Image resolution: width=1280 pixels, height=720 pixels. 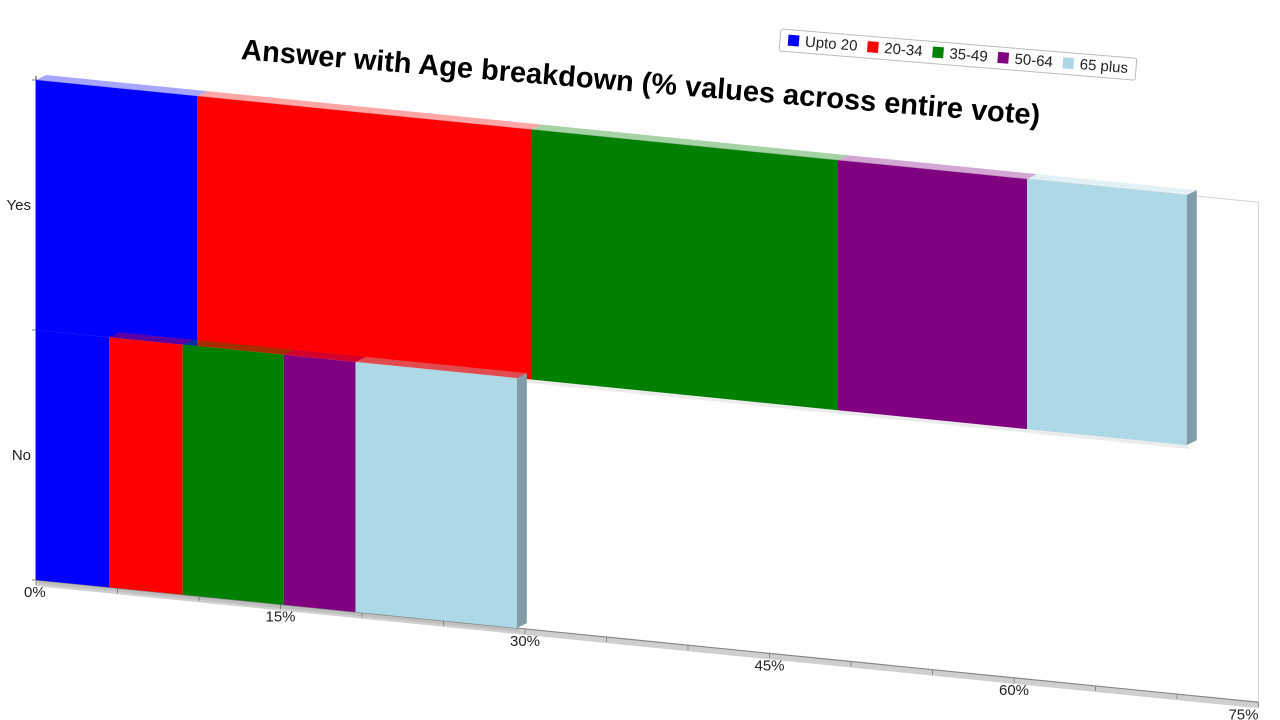 I want to click on bar-top-no-65-plus, so click(x=441, y=367).